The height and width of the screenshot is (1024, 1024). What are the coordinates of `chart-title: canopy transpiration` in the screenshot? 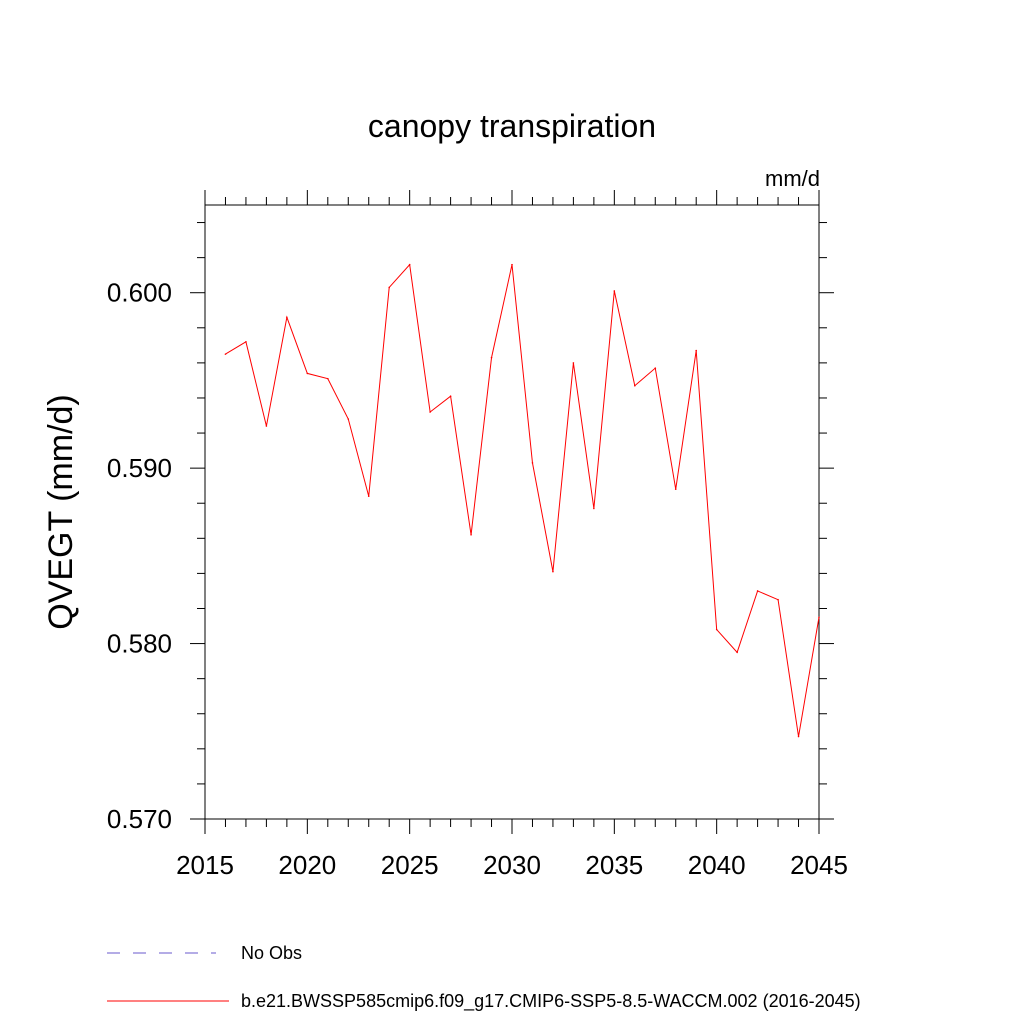 It's located at (512, 126).